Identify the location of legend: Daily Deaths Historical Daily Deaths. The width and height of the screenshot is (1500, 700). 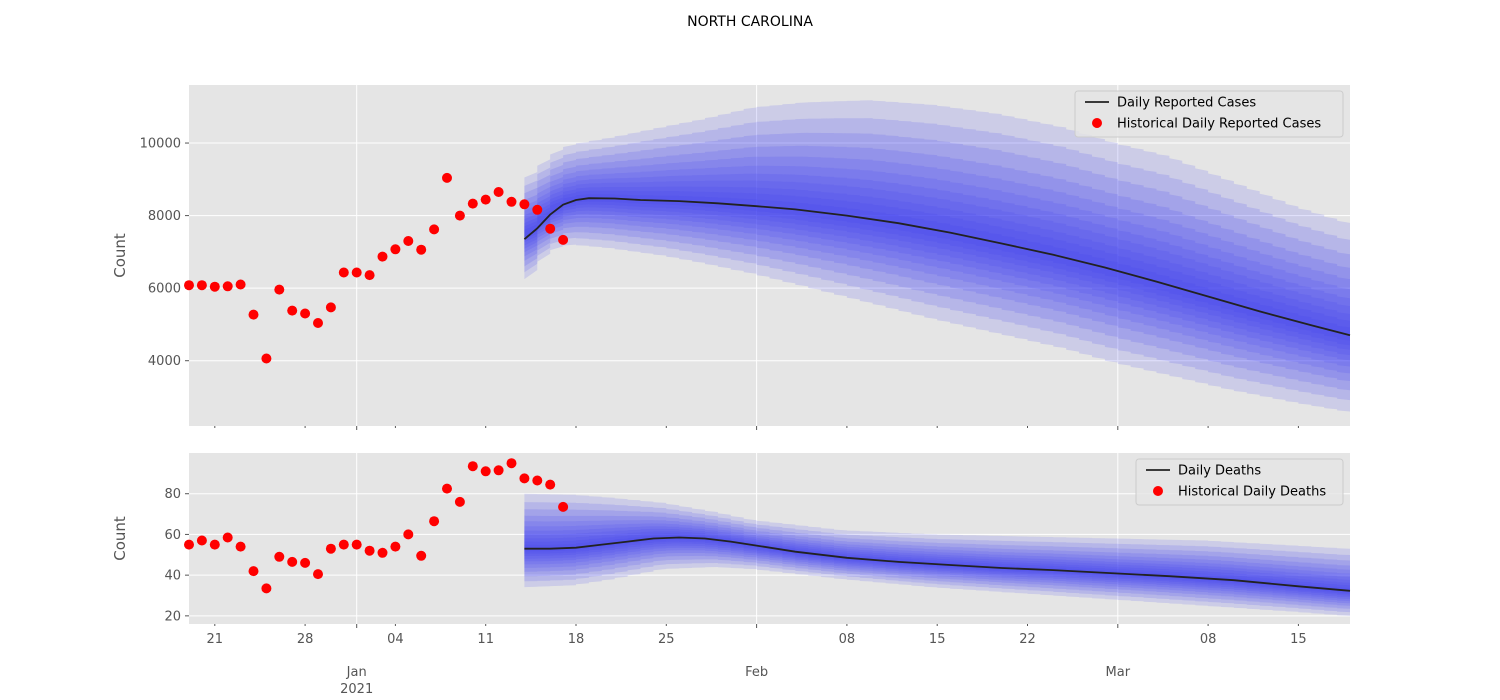
(1239, 482).